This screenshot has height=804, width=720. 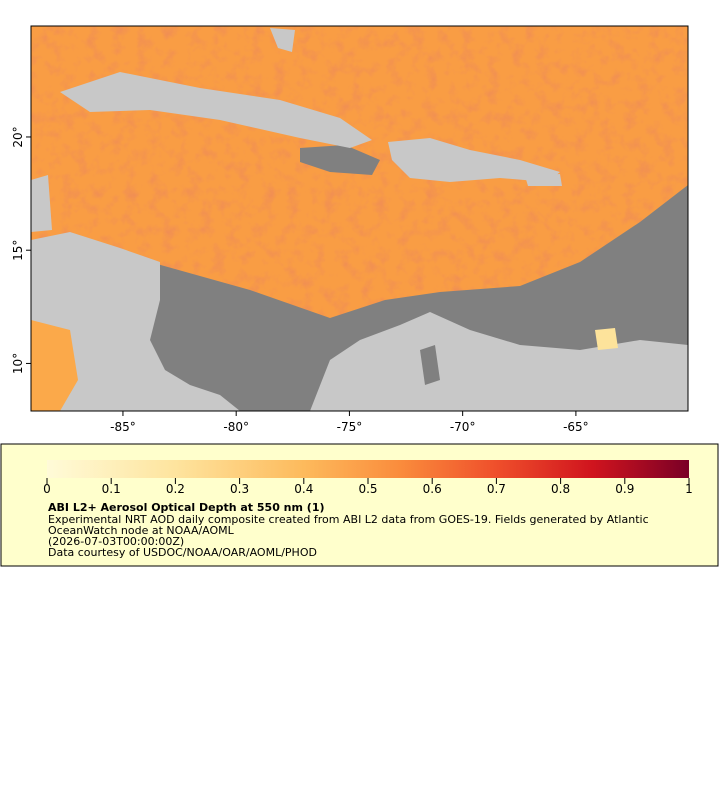 I want to click on colorbar-tick-label: 0.7, so click(x=496, y=489).